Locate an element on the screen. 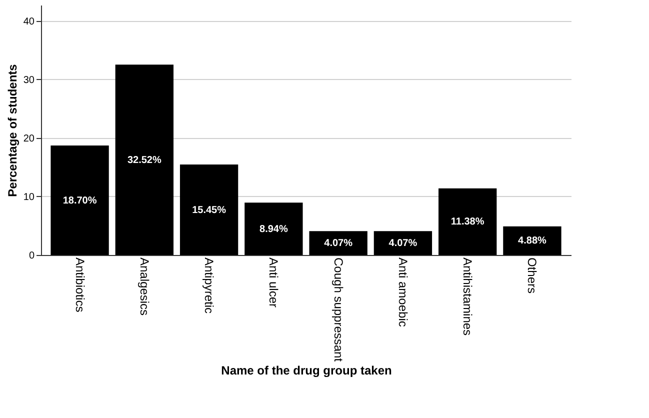 The height and width of the screenshot is (418, 649). y-axis-title: Percentage of students is located at coordinates (12, 130).